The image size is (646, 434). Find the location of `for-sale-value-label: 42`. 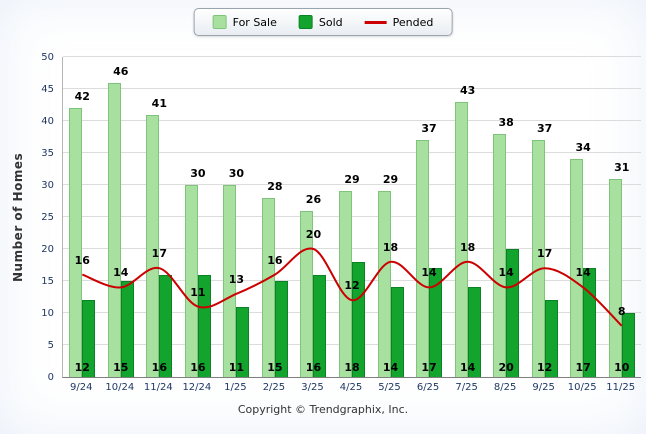

for-sale-value-label: 42 is located at coordinates (82, 97).